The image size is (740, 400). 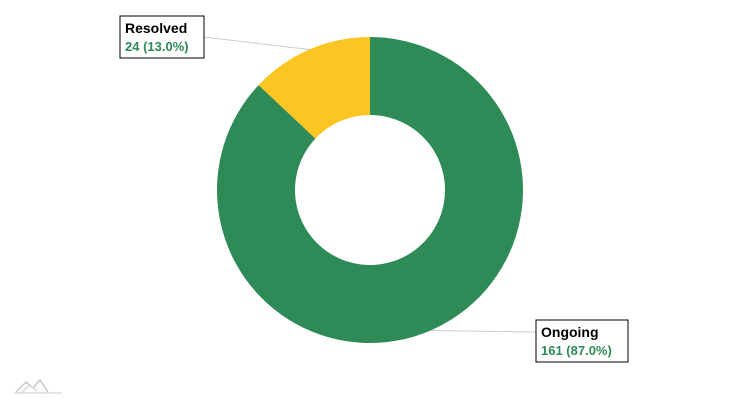 I want to click on leader-line-ongoing, so click(x=483, y=331).